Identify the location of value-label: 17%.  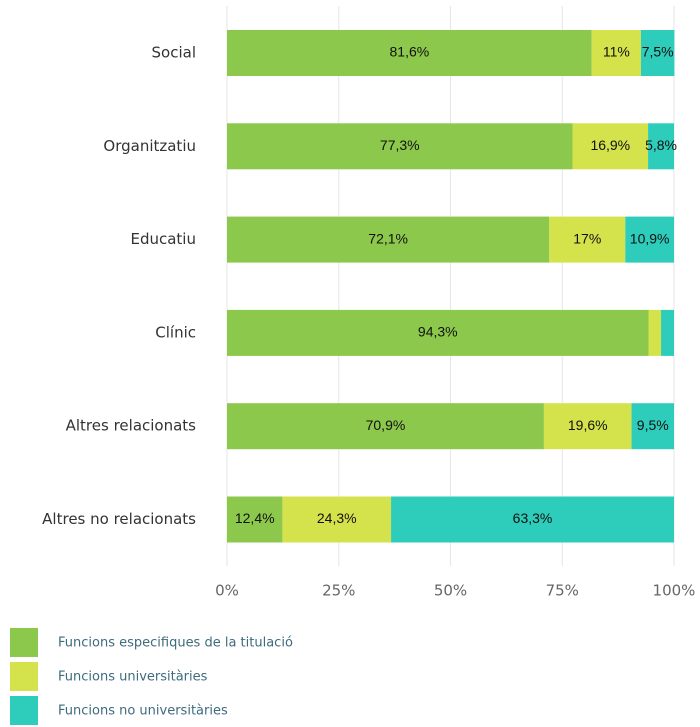
(587, 238).